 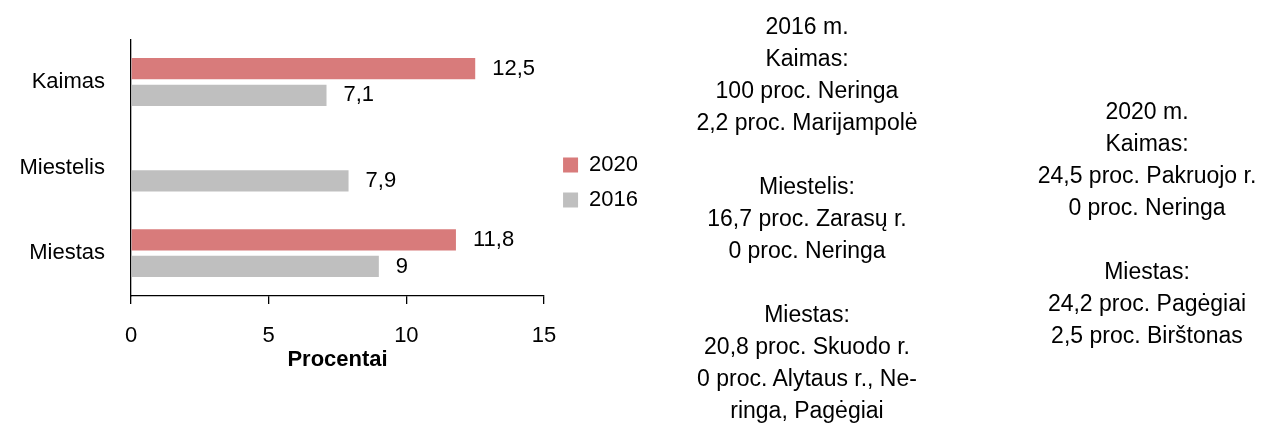 What do you see at coordinates (381, 179) in the screenshot?
I see `data-label: 7,9` at bounding box center [381, 179].